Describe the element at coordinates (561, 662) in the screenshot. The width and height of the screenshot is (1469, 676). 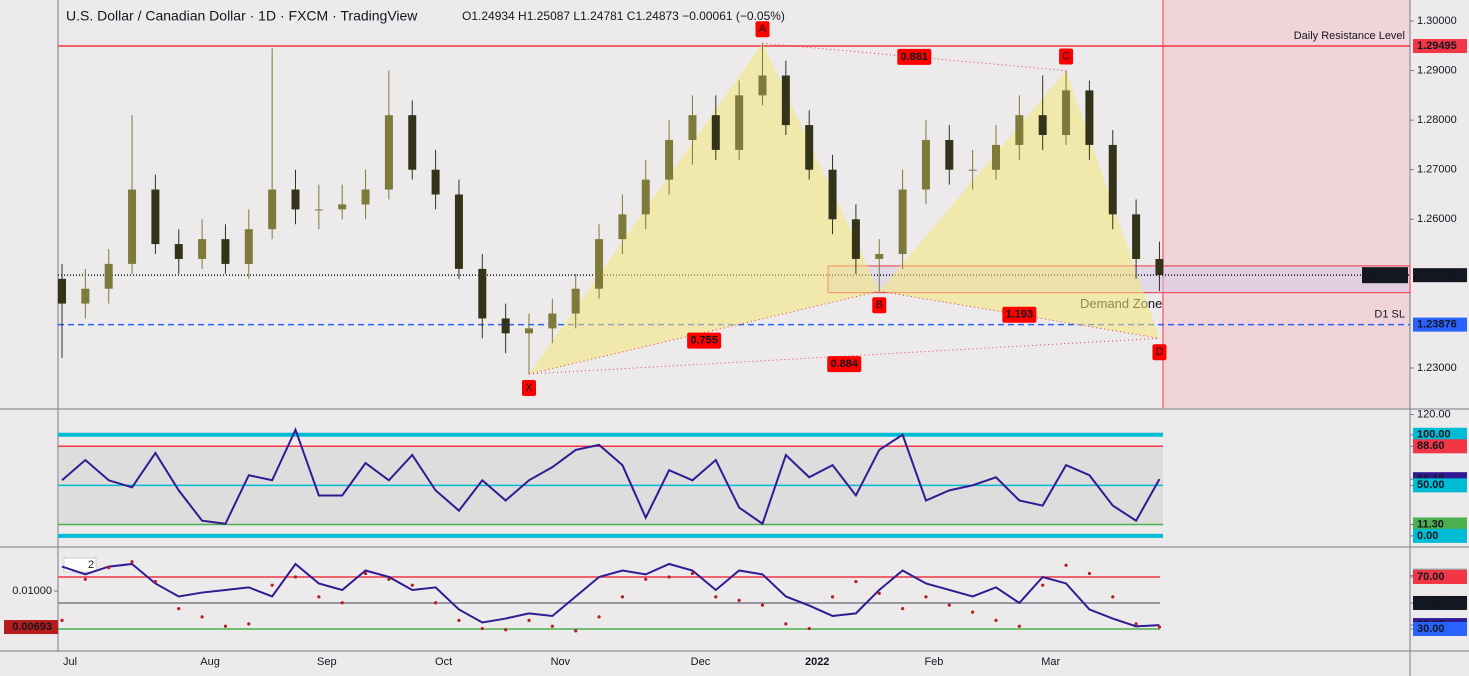
I see `x-tick-label: Nov` at that location.